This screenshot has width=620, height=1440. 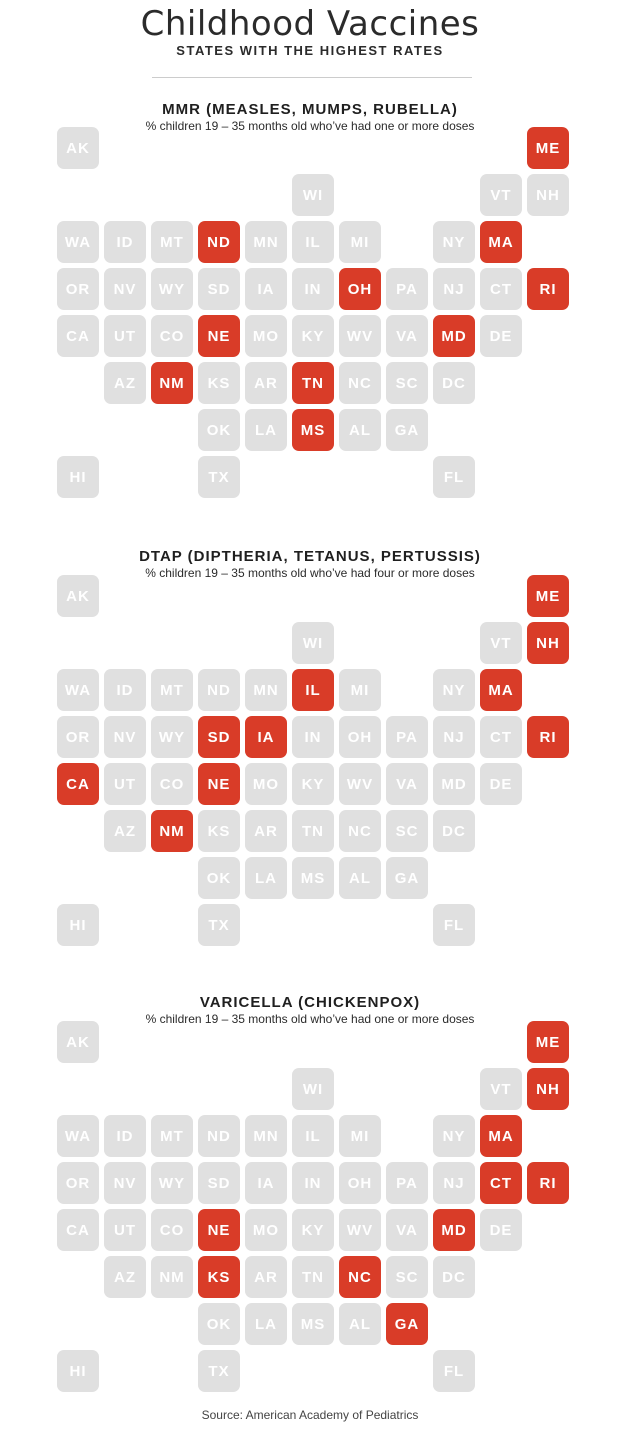 What do you see at coordinates (310, 1415) in the screenshot?
I see `source-note: Source: American Academy of Pediatrics` at bounding box center [310, 1415].